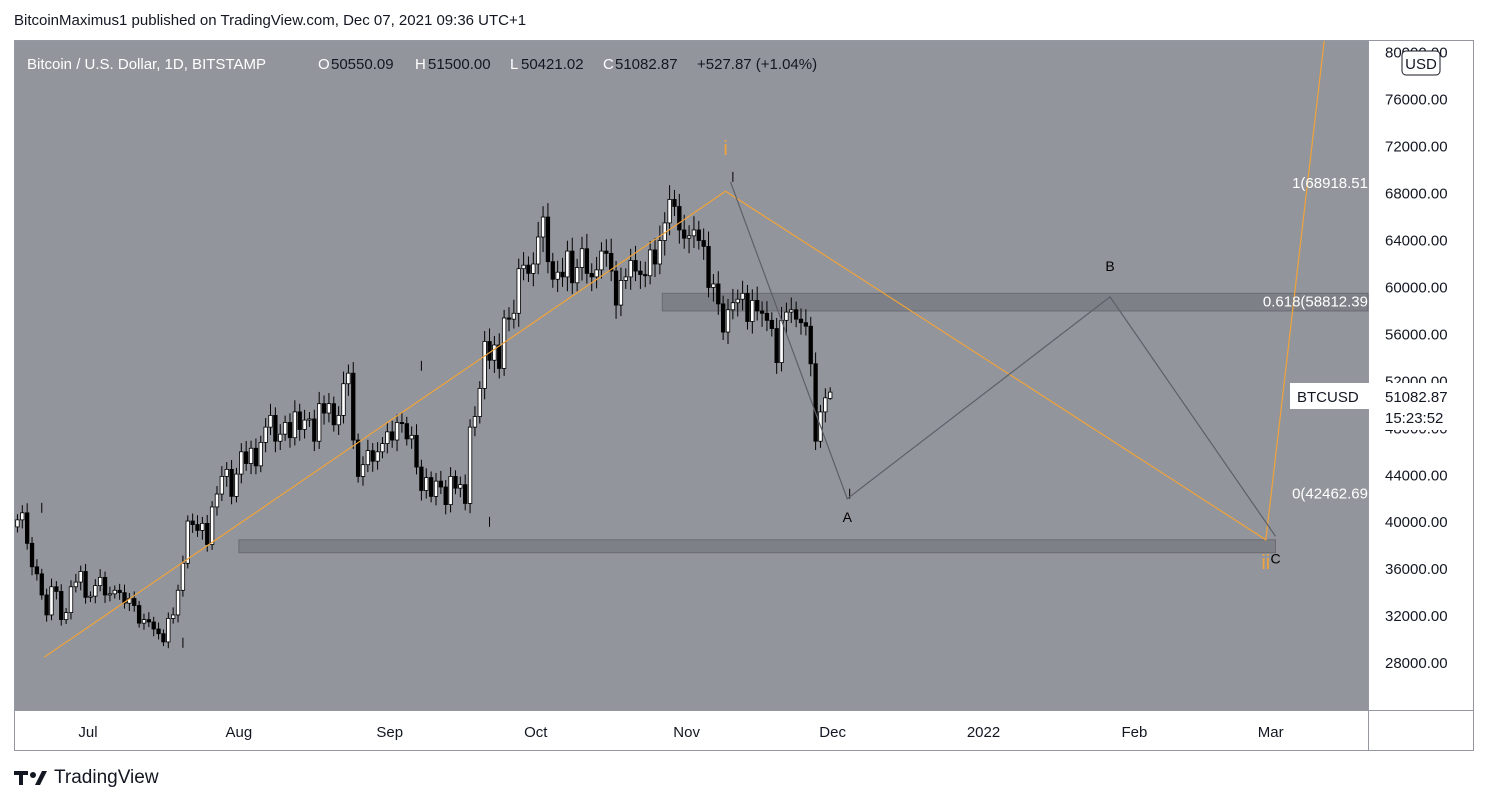  I want to click on support-zone, so click(757, 546).